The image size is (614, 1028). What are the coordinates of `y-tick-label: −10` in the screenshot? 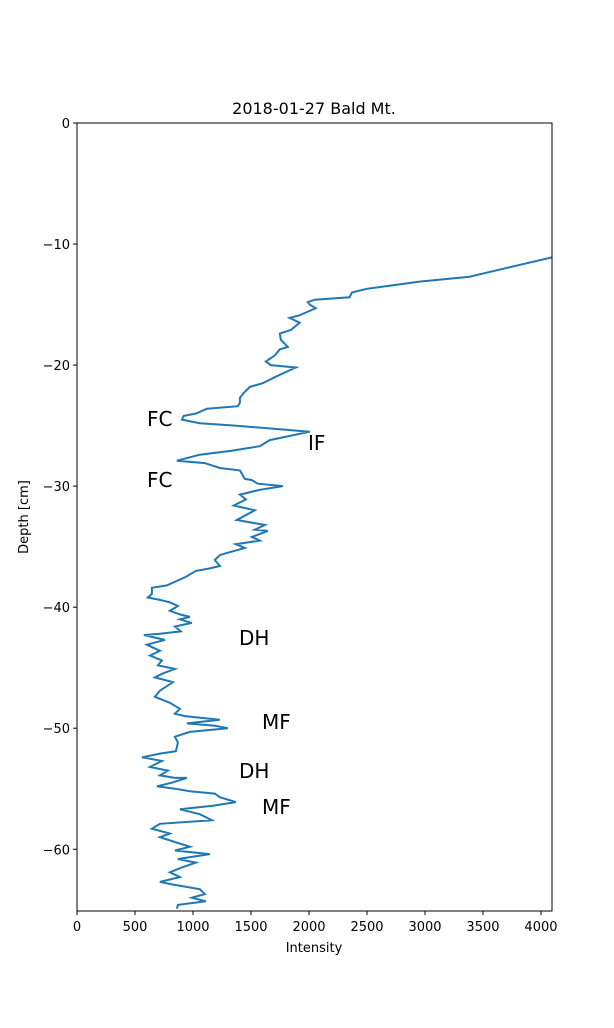 It's located at (56, 245).